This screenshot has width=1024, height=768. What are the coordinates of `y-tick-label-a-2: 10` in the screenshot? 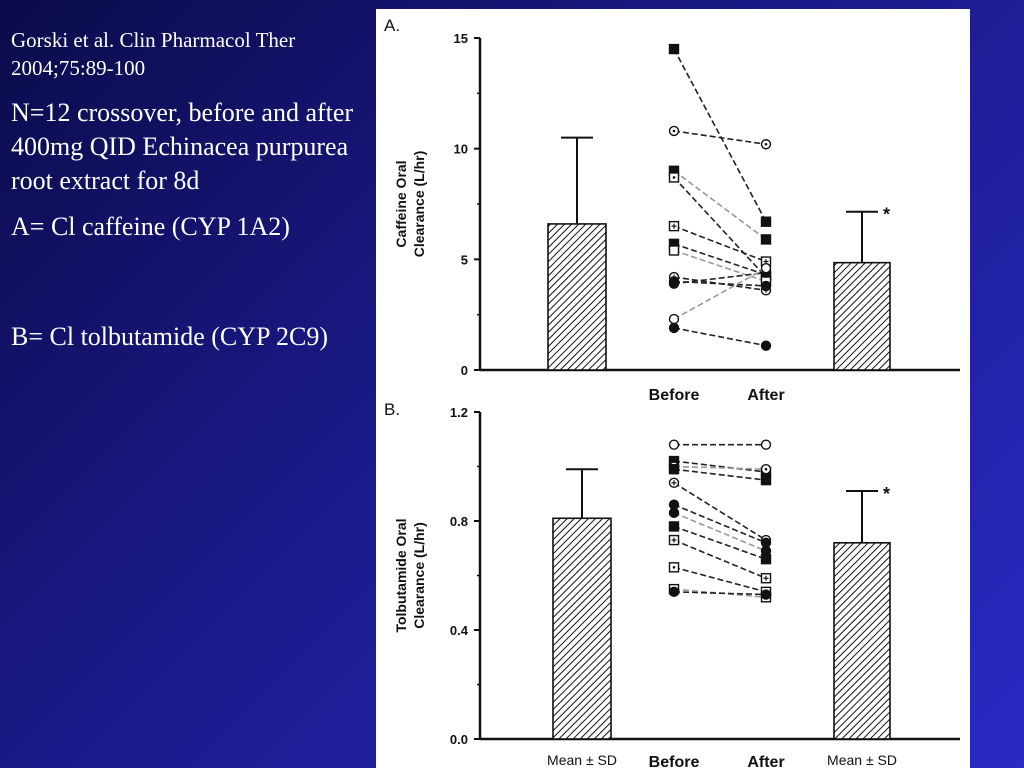 It's located at (461, 149).